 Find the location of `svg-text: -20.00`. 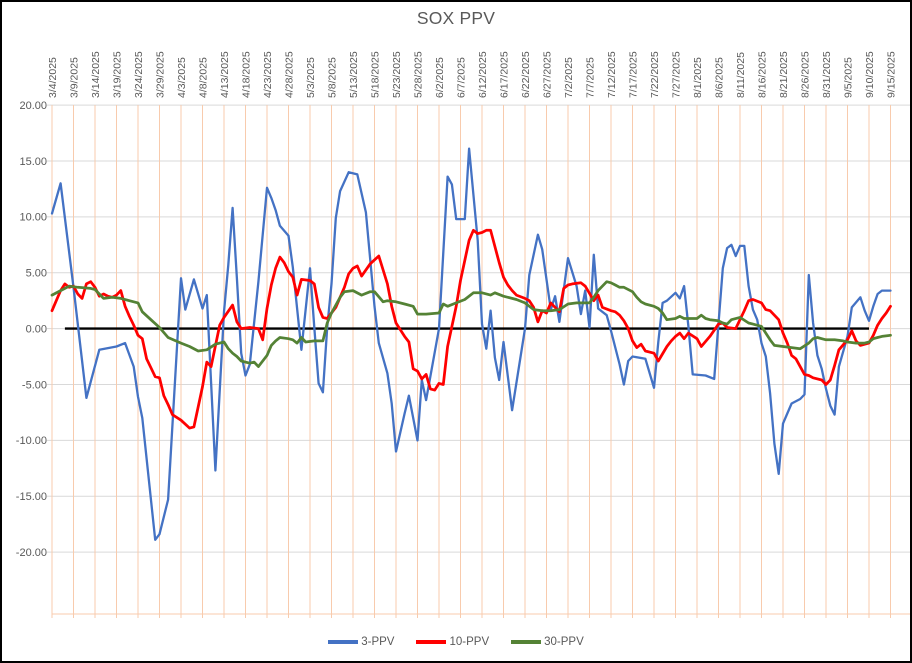

svg-text: -20.00 is located at coordinates (31, 553).